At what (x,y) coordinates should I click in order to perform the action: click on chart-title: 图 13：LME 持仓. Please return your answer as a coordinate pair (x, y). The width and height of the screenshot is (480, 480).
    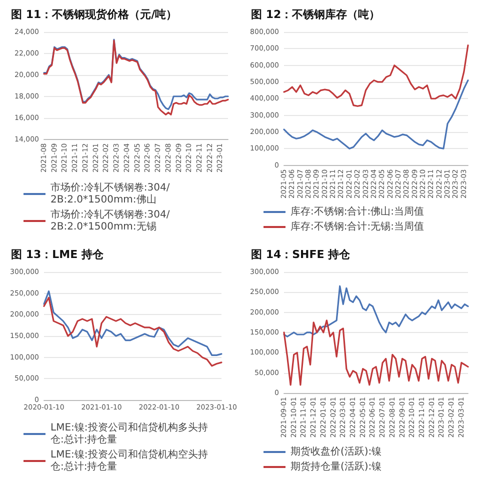
    Looking at the image, I should click on (57, 254).